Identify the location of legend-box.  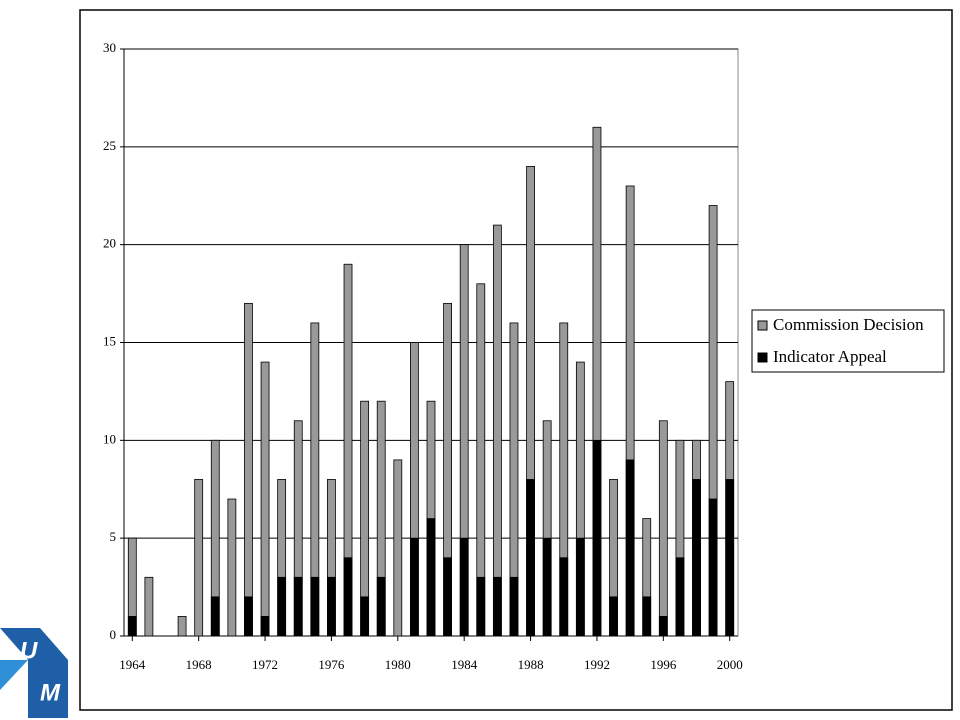
(848, 341).